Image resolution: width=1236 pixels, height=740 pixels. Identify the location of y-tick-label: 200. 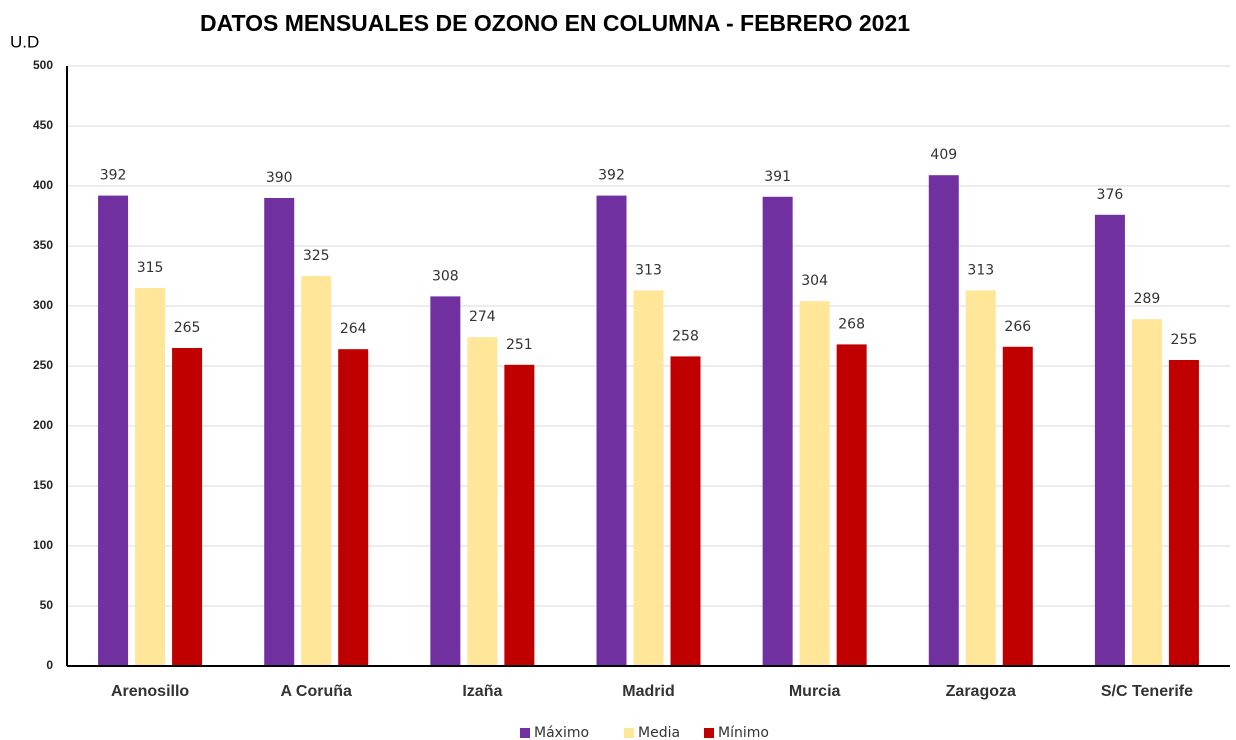
(43, 425).